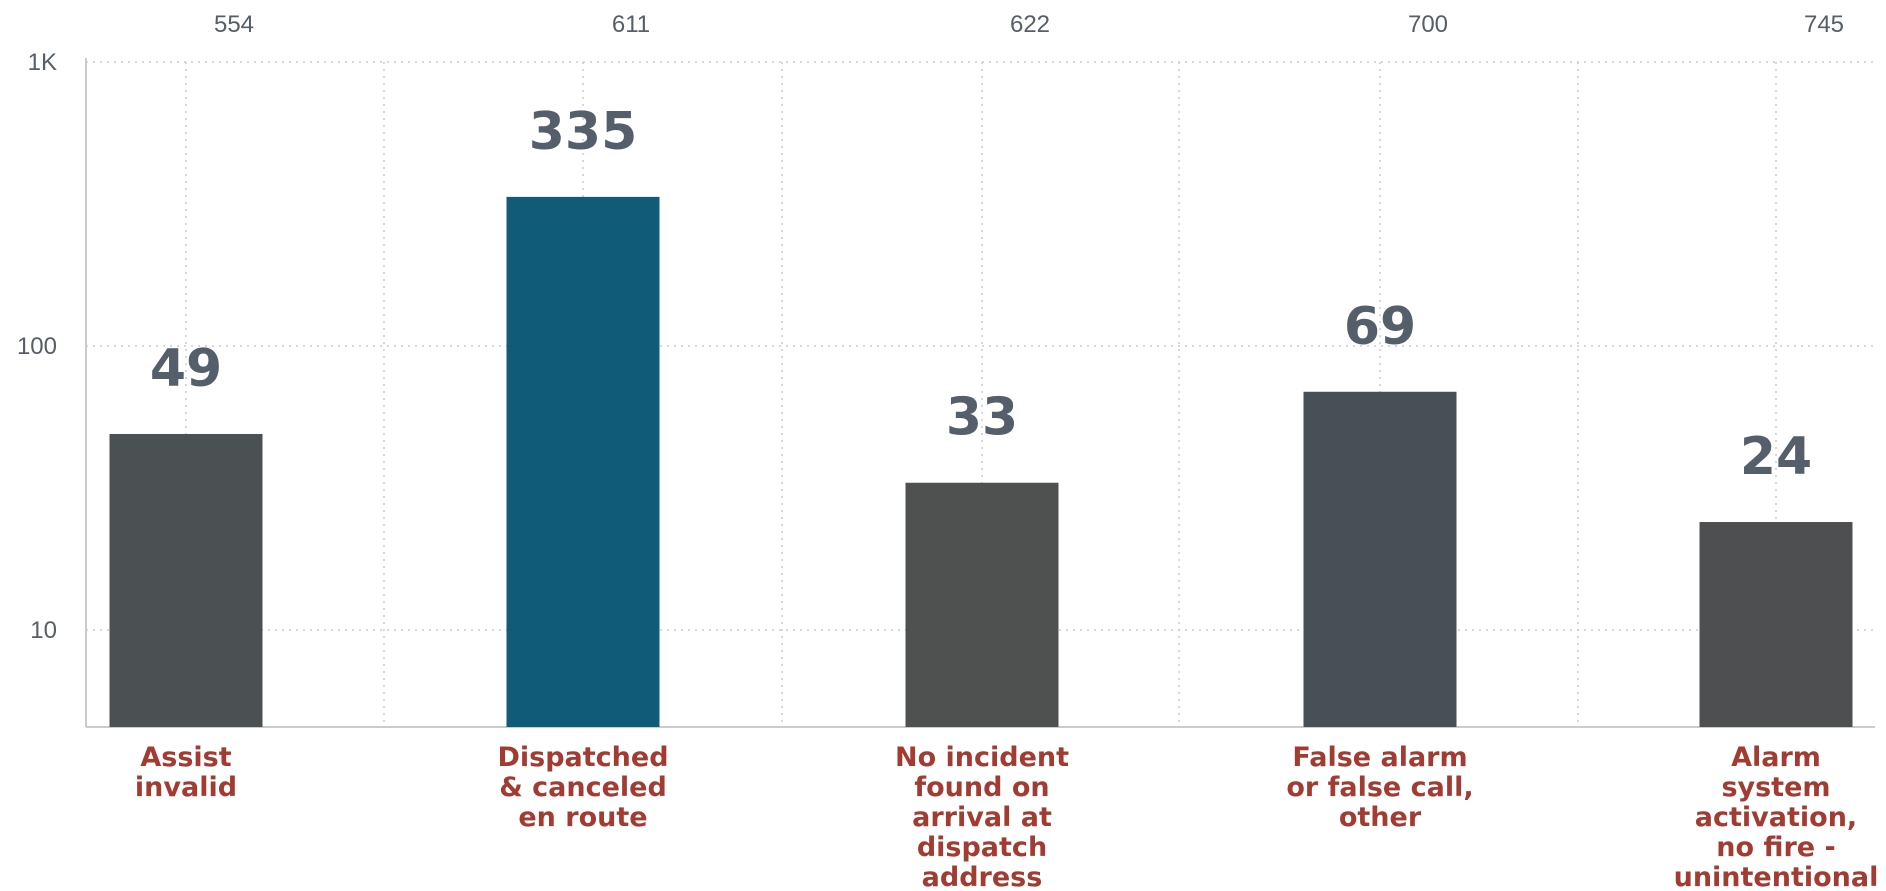  Describe the element at coordinates (1030, 24) in the screenshot. I see `top-tick-label: 622` at that location.